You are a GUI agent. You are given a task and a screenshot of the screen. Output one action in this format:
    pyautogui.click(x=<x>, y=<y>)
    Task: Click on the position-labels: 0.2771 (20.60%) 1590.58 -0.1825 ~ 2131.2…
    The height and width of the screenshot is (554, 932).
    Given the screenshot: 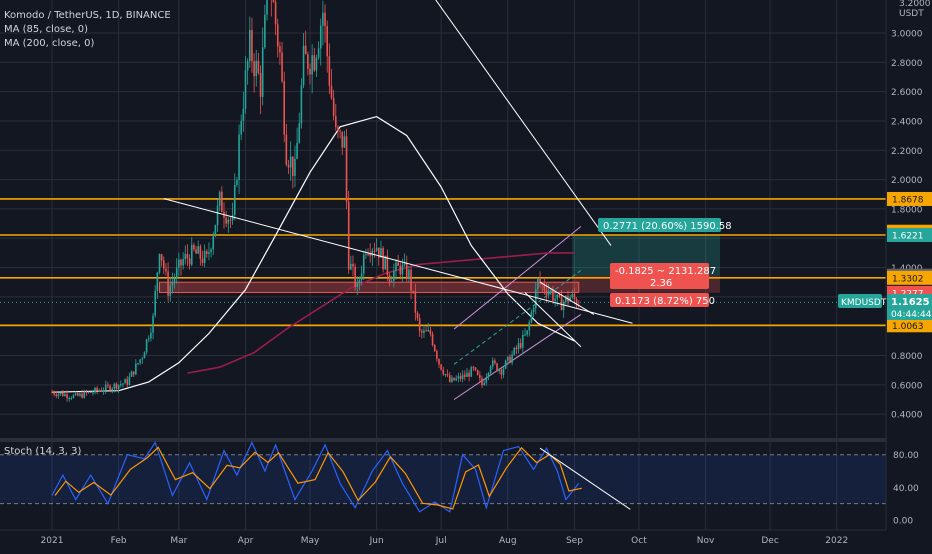 What is the action you would take?
    pyautogui.click(x=665, y=262)
    